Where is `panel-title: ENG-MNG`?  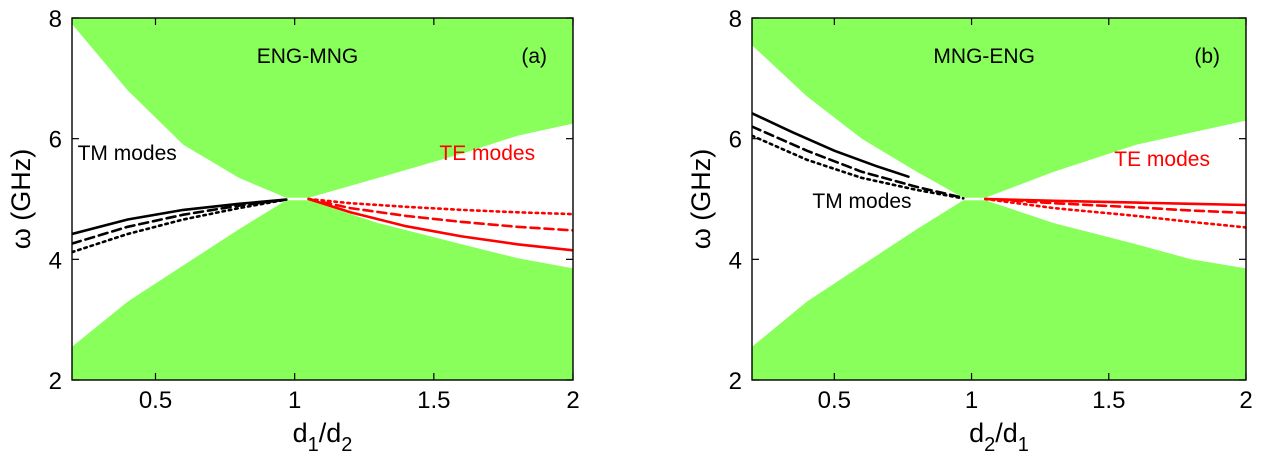
panel-title: ENG-MNG is located at coordinates (308, 56).